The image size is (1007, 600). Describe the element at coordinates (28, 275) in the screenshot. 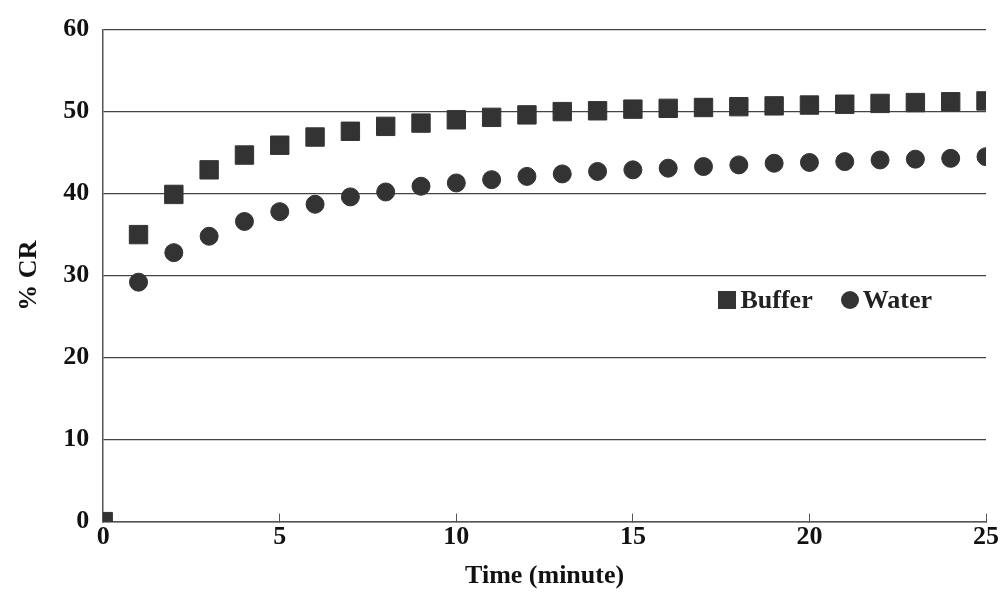

I see `y-axis-title: % CR` at that location.